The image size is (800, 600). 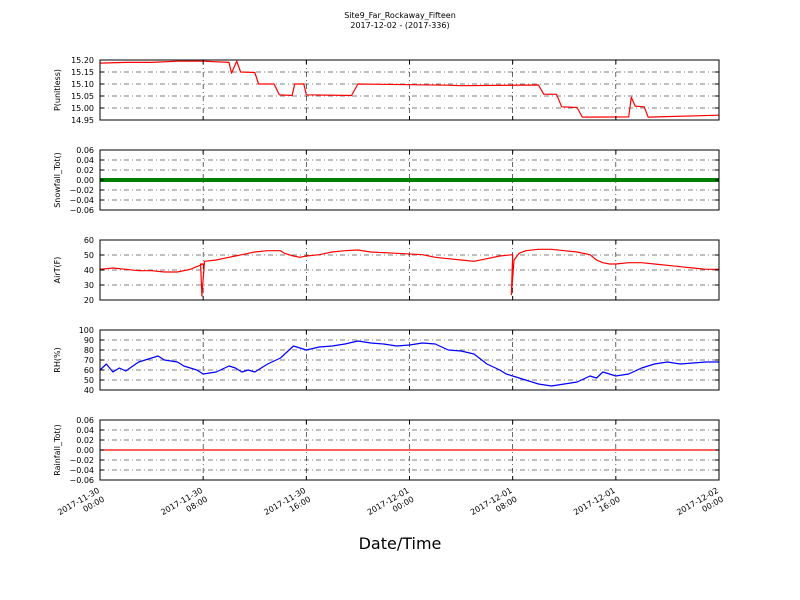 What do you see at coordinates (288, 506) in the screenshot?
I see `x-tick-label: 2017-11-3016:00` at bounding box center [288, 506].